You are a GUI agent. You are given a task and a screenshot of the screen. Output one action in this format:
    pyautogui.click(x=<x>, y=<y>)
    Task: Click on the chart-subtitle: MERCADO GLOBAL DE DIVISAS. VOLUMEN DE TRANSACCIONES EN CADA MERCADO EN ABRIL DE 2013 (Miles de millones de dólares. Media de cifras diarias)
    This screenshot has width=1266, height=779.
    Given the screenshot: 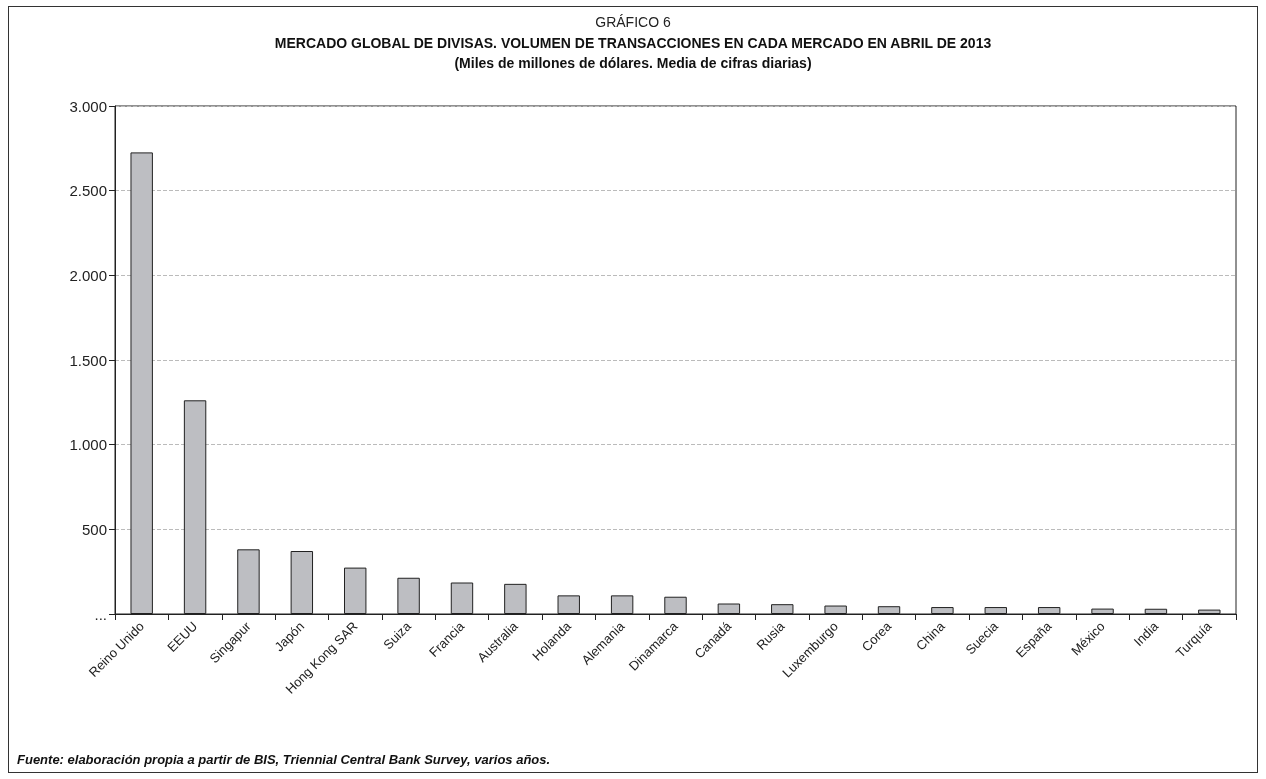 What is the action you would take?
    pyautogui.click(x=633, y=53)
    